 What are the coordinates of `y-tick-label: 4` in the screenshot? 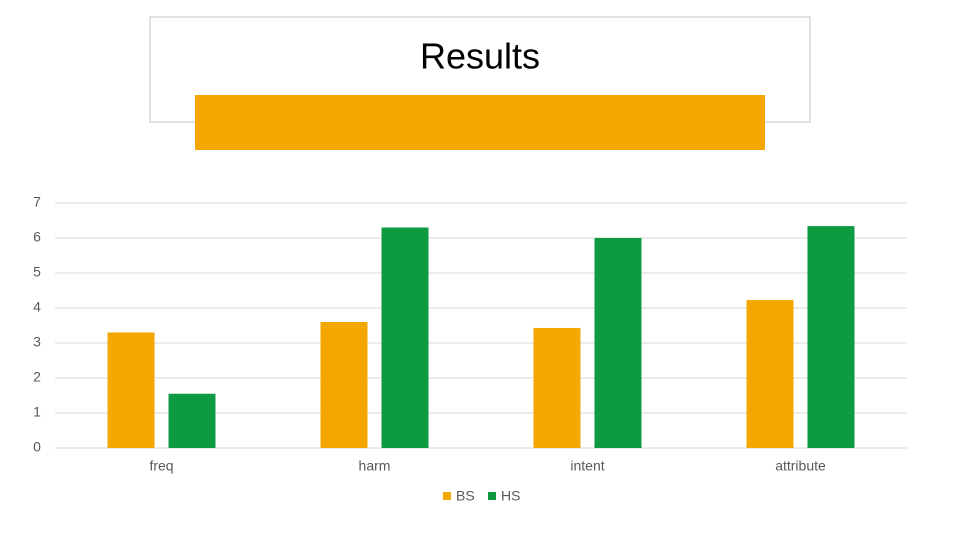 It's located at (37, 307).